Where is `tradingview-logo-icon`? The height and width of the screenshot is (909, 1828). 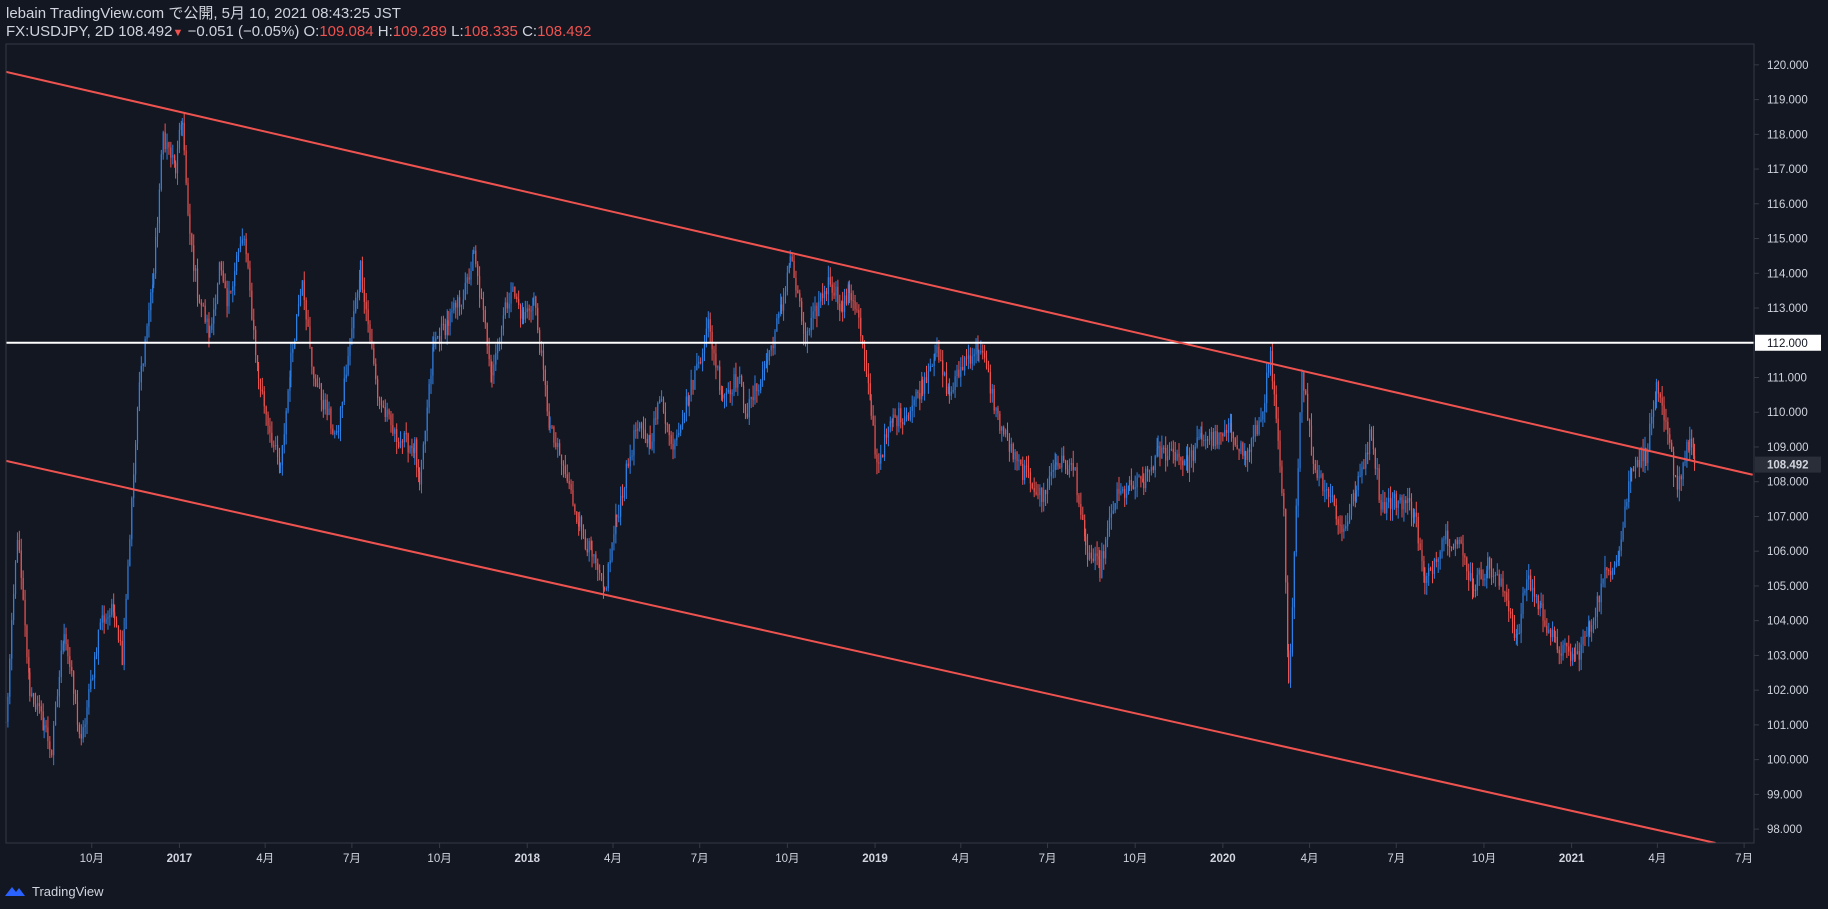
tradingview-logo-icon is located at coordinates (15, 891).